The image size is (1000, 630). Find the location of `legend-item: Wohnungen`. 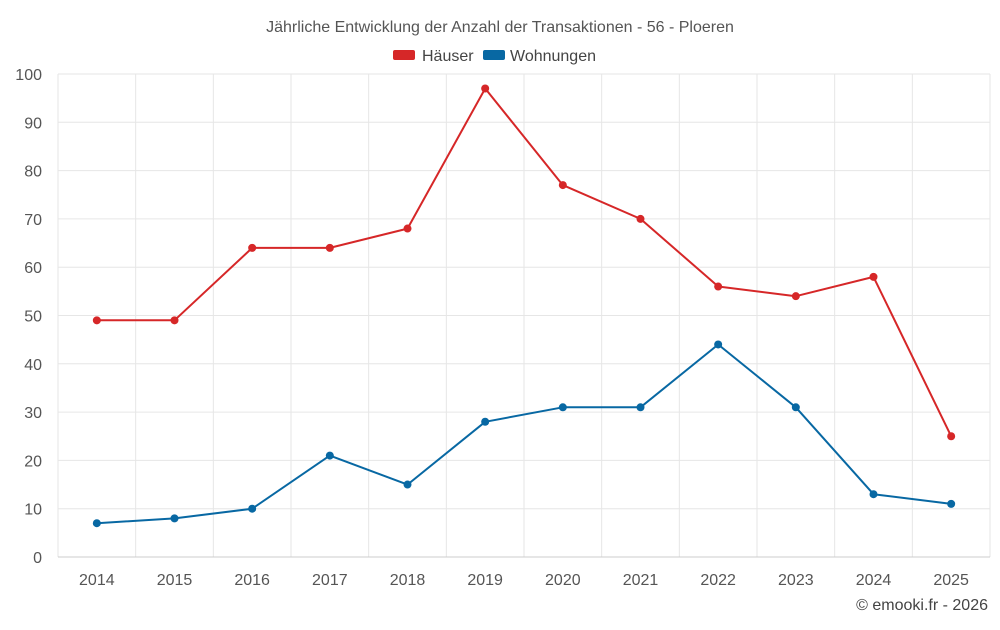

legend-item: Wohnungen is located at coordinates (539, 56).